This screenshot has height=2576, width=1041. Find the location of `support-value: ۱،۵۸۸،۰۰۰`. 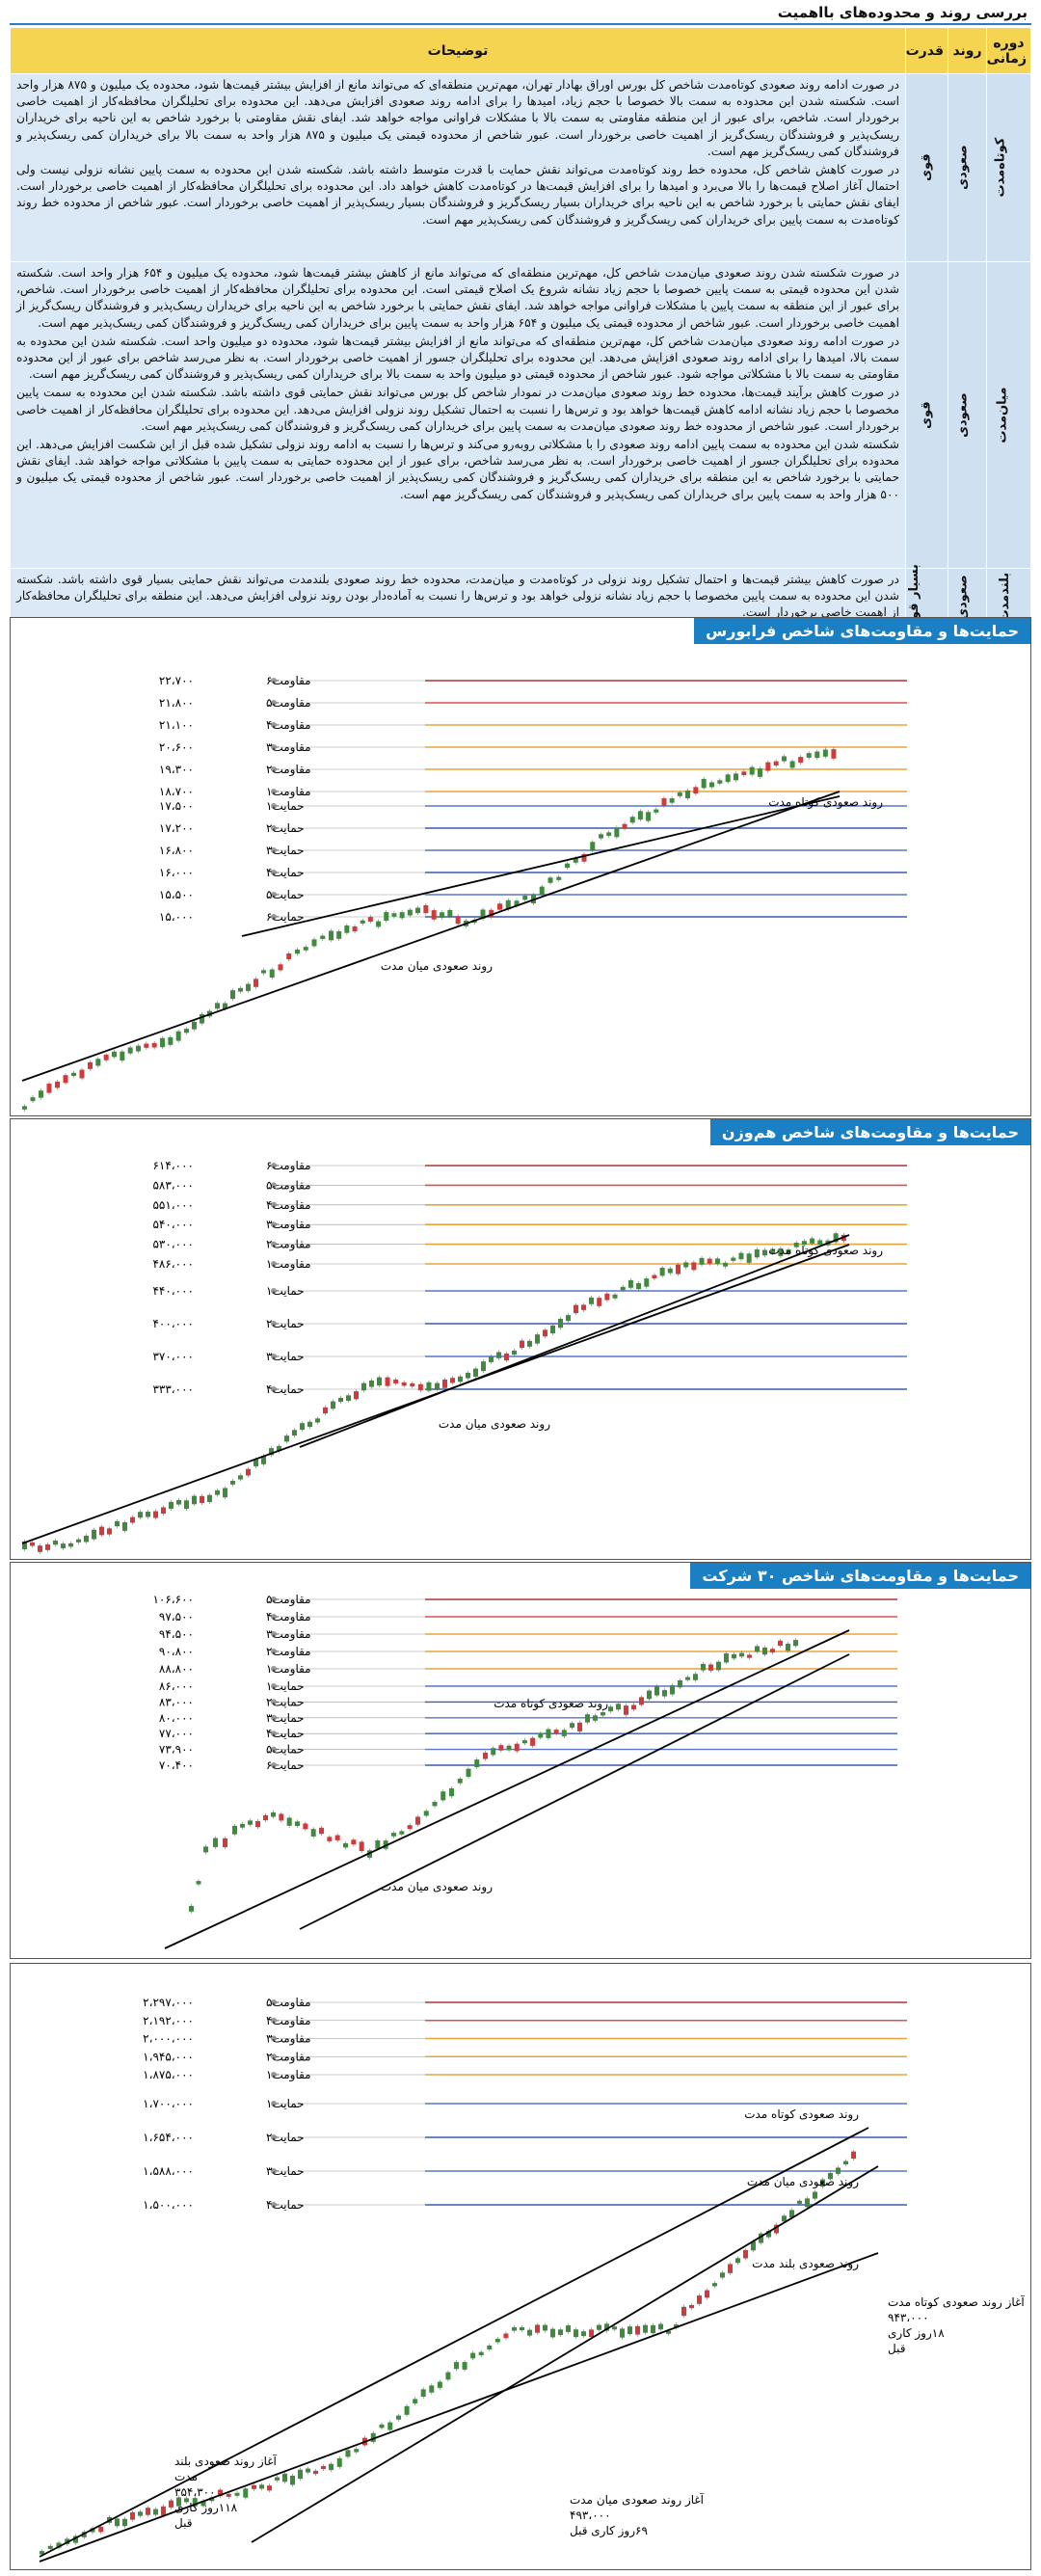

support-value: ۱،۵۸۸،۰۰۰ is located at coordinates (168, 2171).